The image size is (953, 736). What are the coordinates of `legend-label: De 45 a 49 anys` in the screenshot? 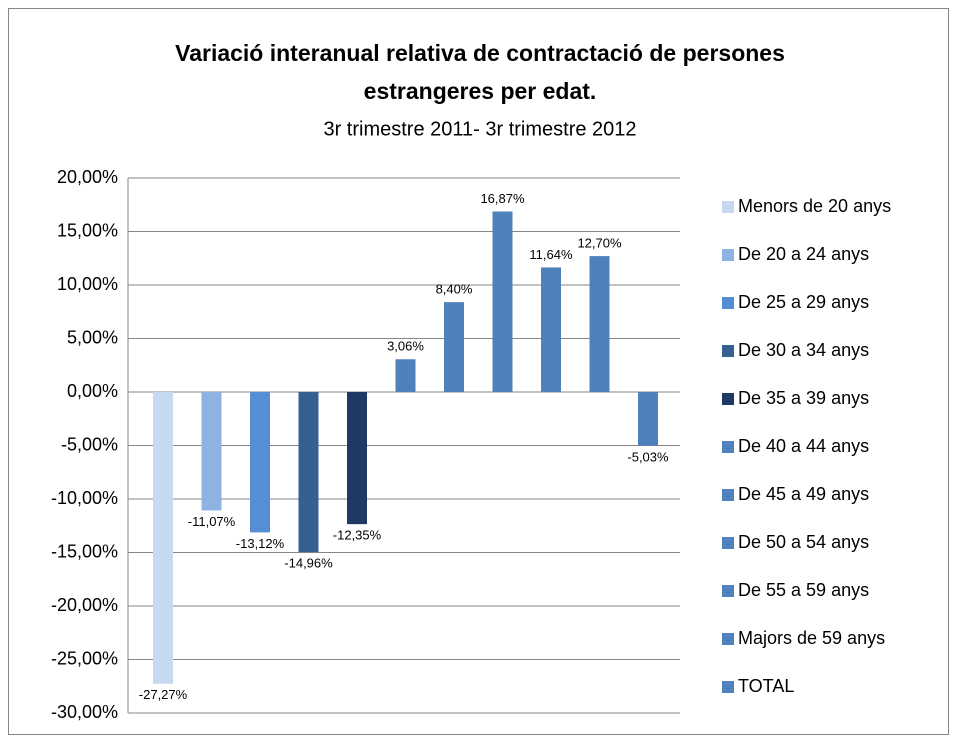 It's located at (803, 494).